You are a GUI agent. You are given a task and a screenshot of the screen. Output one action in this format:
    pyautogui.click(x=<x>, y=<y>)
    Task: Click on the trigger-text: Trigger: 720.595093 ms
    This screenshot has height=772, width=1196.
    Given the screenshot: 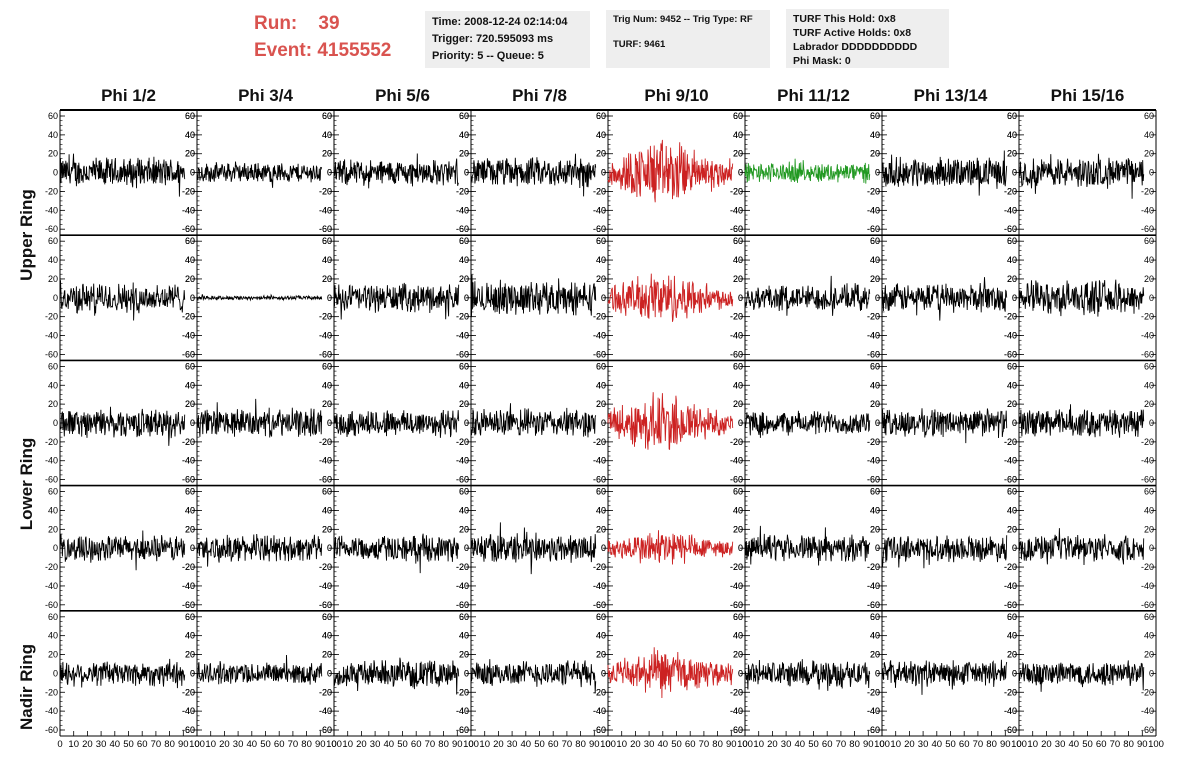 What is the action you would take?
    pyautogui.click(x=493, y=39)
    